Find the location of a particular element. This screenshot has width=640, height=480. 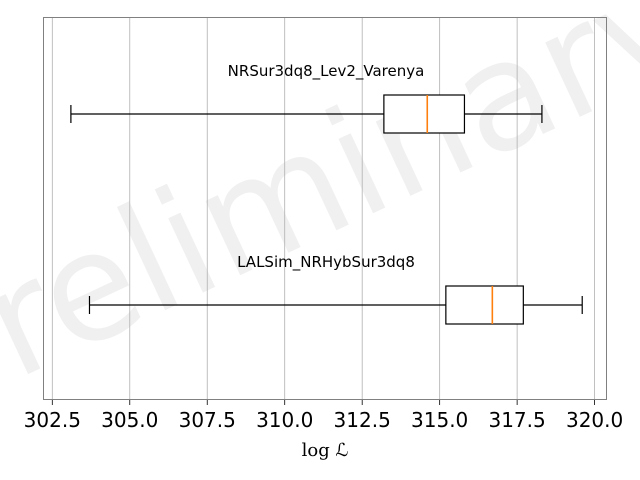

box-1: NRSur3dq8_Lev2_Varenya is located at coordinates (306, 98).